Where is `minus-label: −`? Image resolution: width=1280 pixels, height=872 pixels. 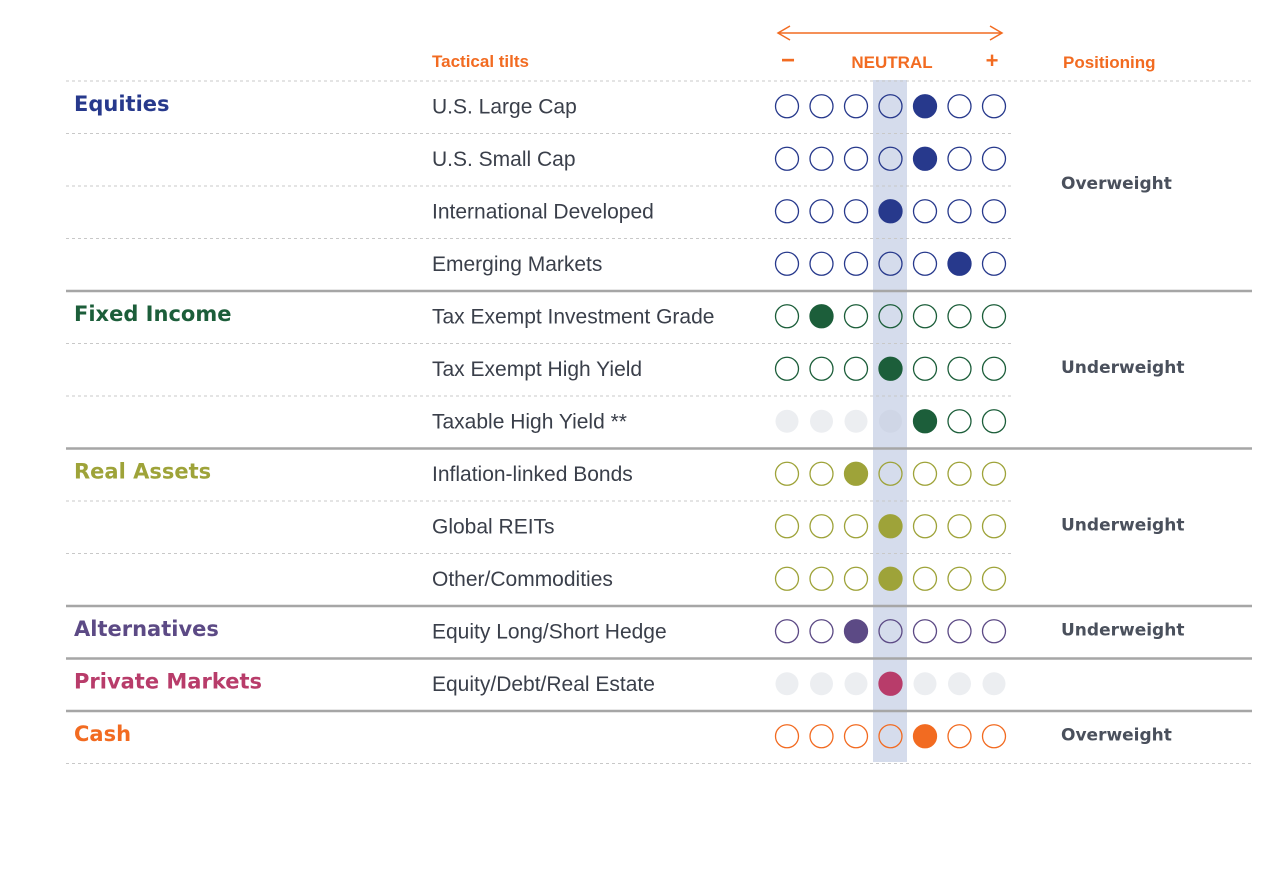
minus-label: − is located at coordinates (788, 60).